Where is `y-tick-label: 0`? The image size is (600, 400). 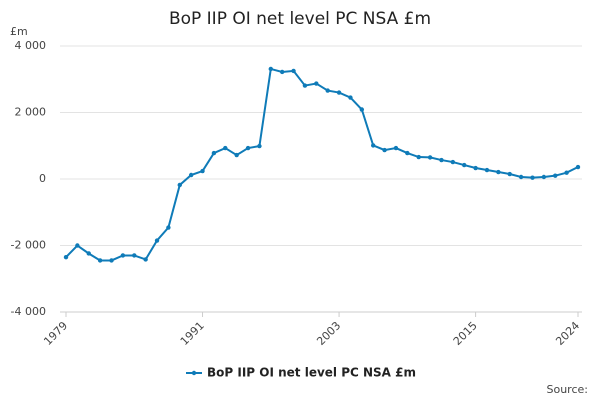
y-tick-label: 0 is located at coordinates (42, 178).